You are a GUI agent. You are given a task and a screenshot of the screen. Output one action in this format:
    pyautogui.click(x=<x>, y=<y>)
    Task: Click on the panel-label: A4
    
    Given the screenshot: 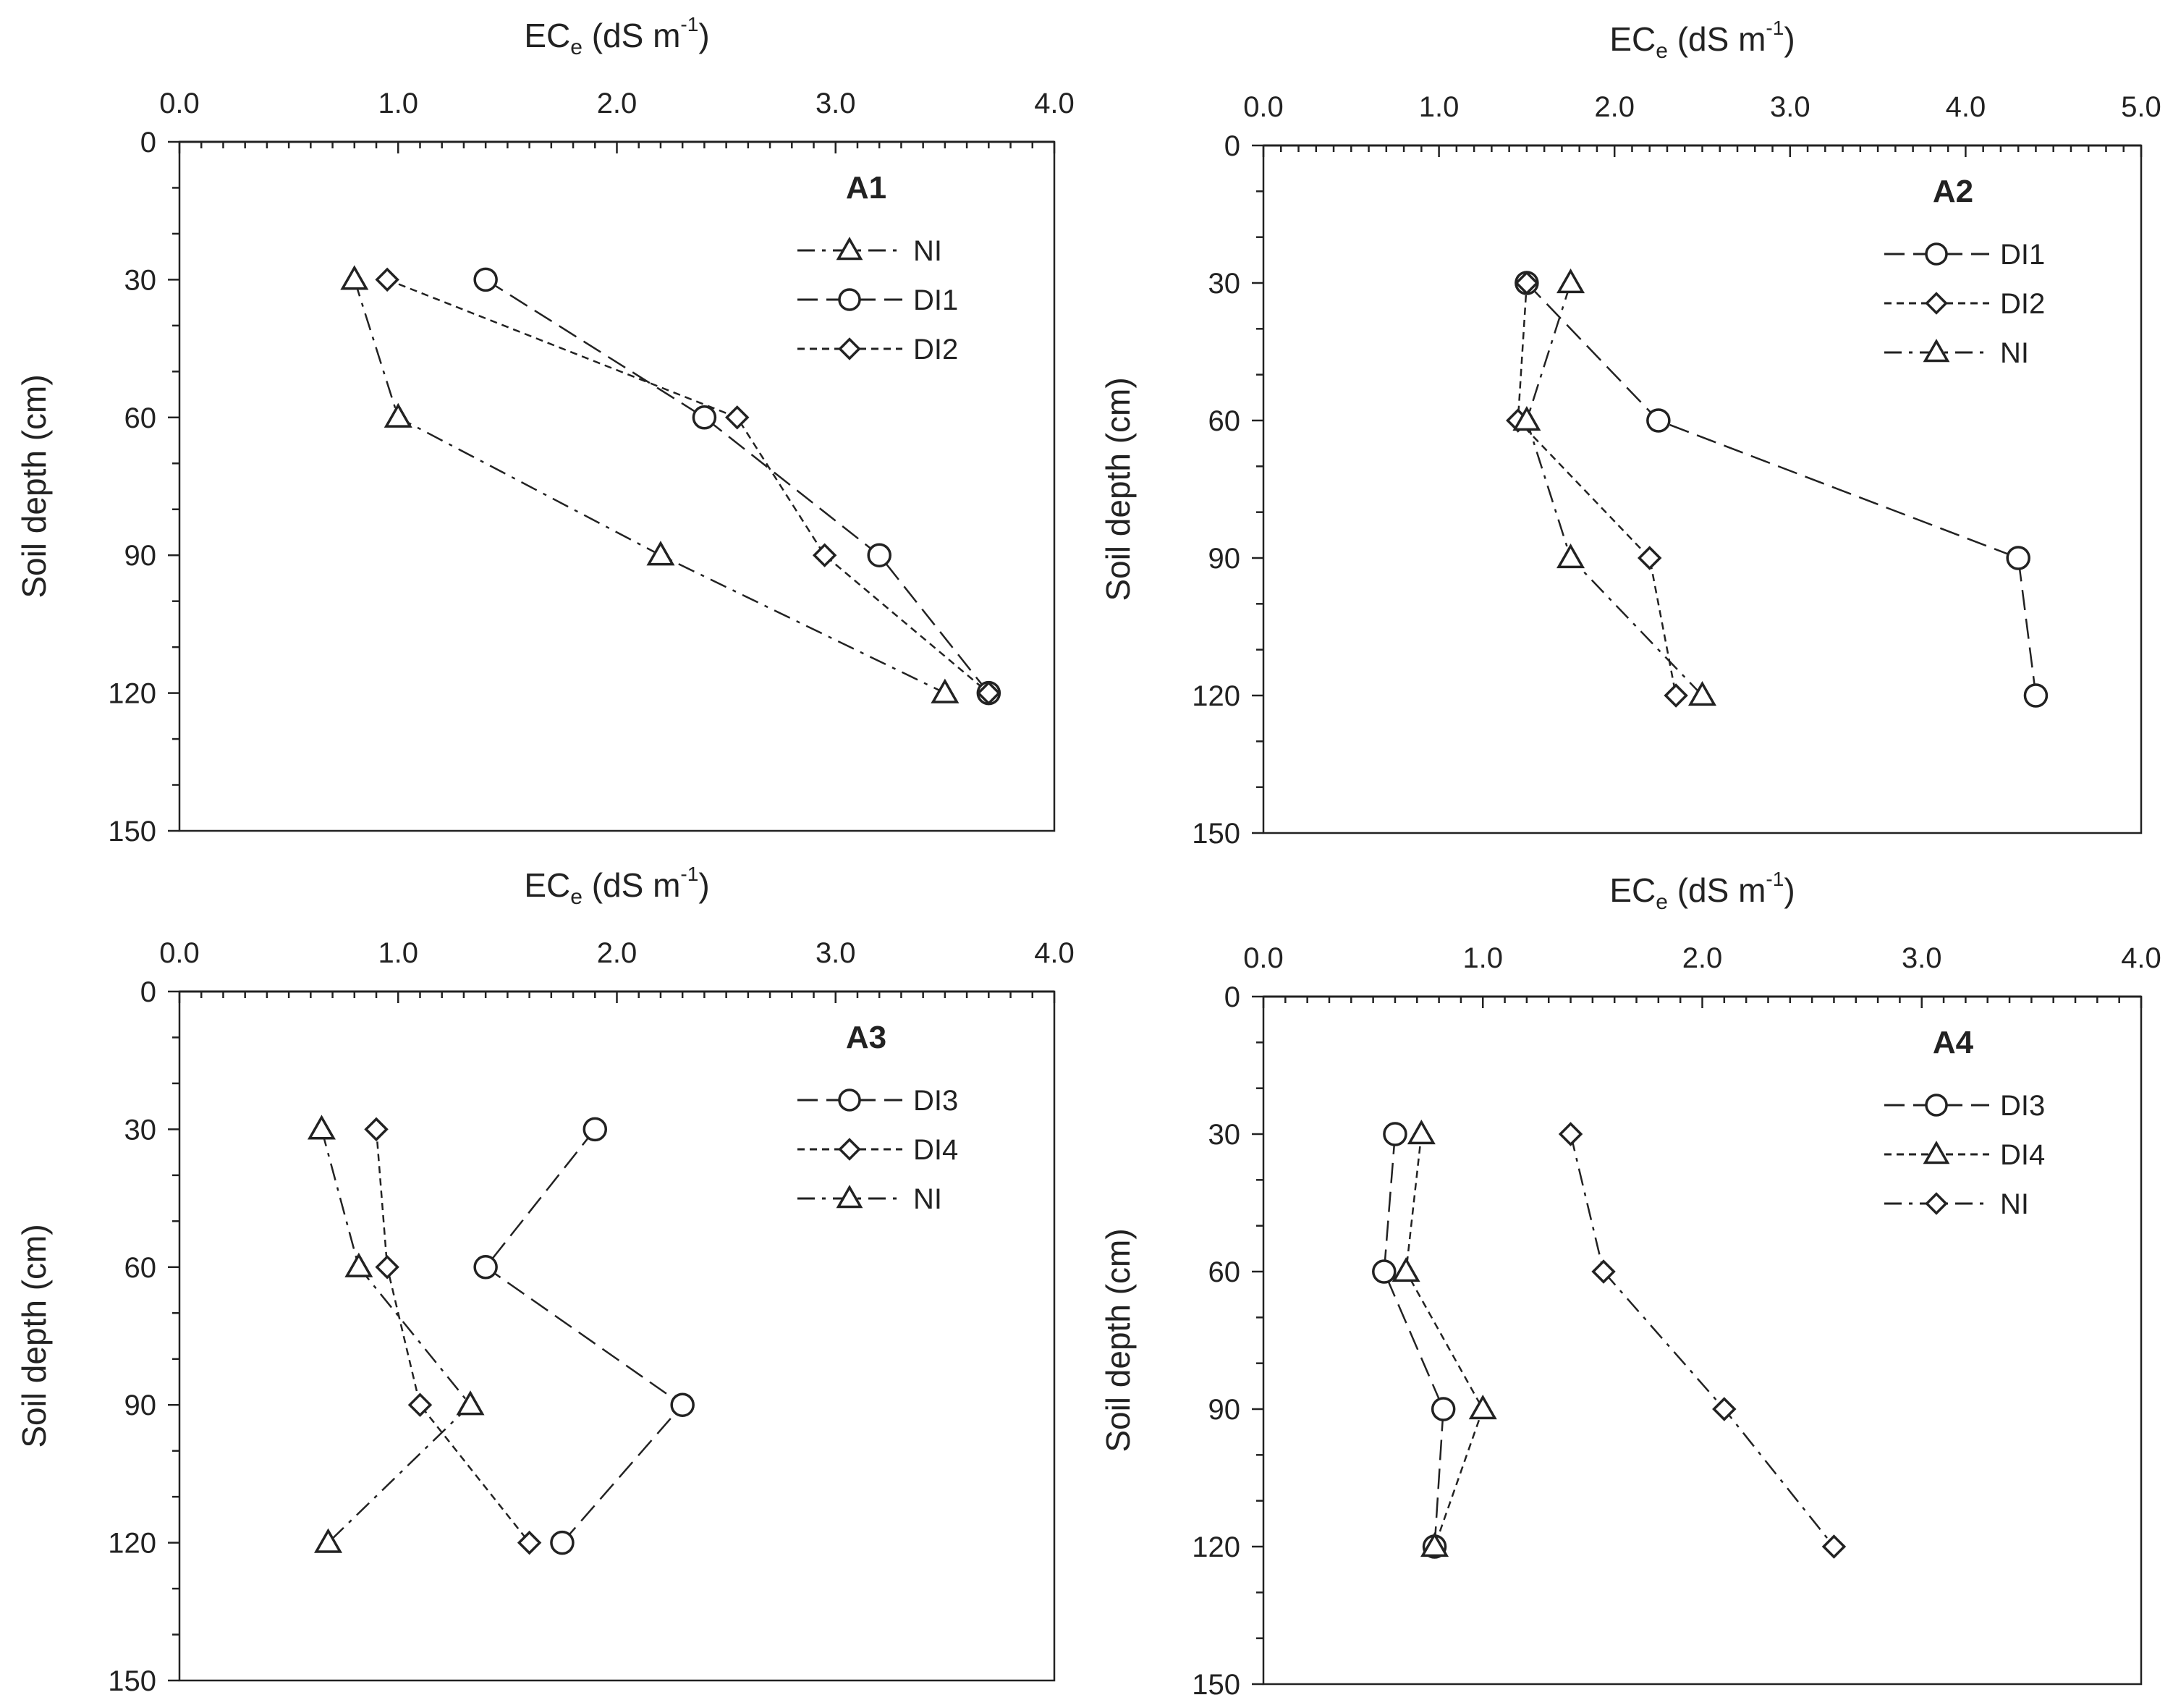 What is the action you would take?
    pyautogui.click(x=1954, y=1042)
    